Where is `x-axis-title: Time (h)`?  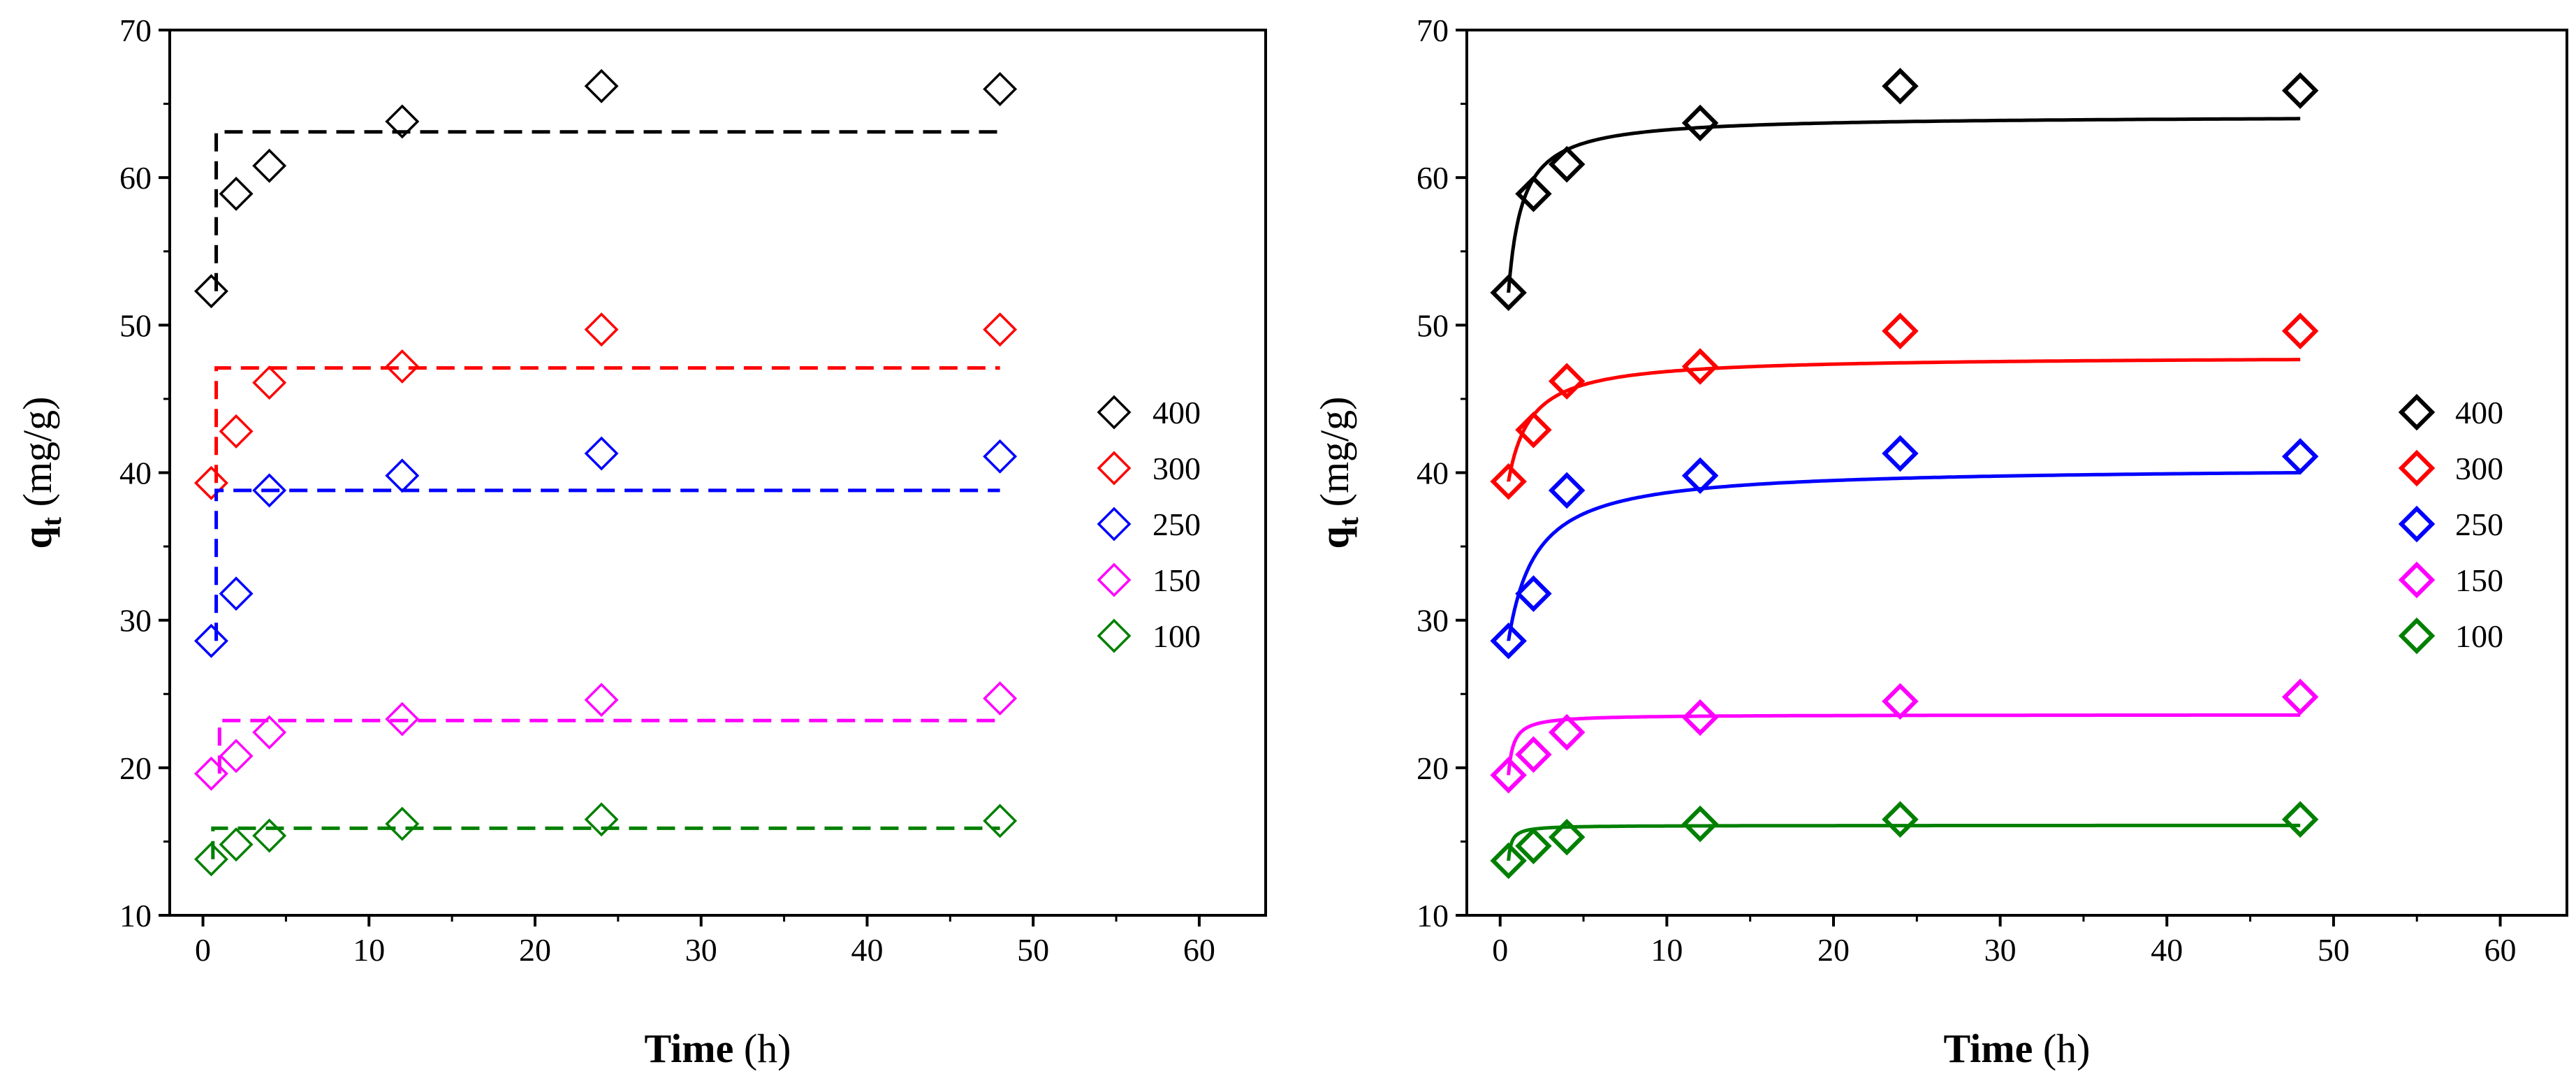 x-axis-title: Time (h) is located at coordinates (718, 1049).